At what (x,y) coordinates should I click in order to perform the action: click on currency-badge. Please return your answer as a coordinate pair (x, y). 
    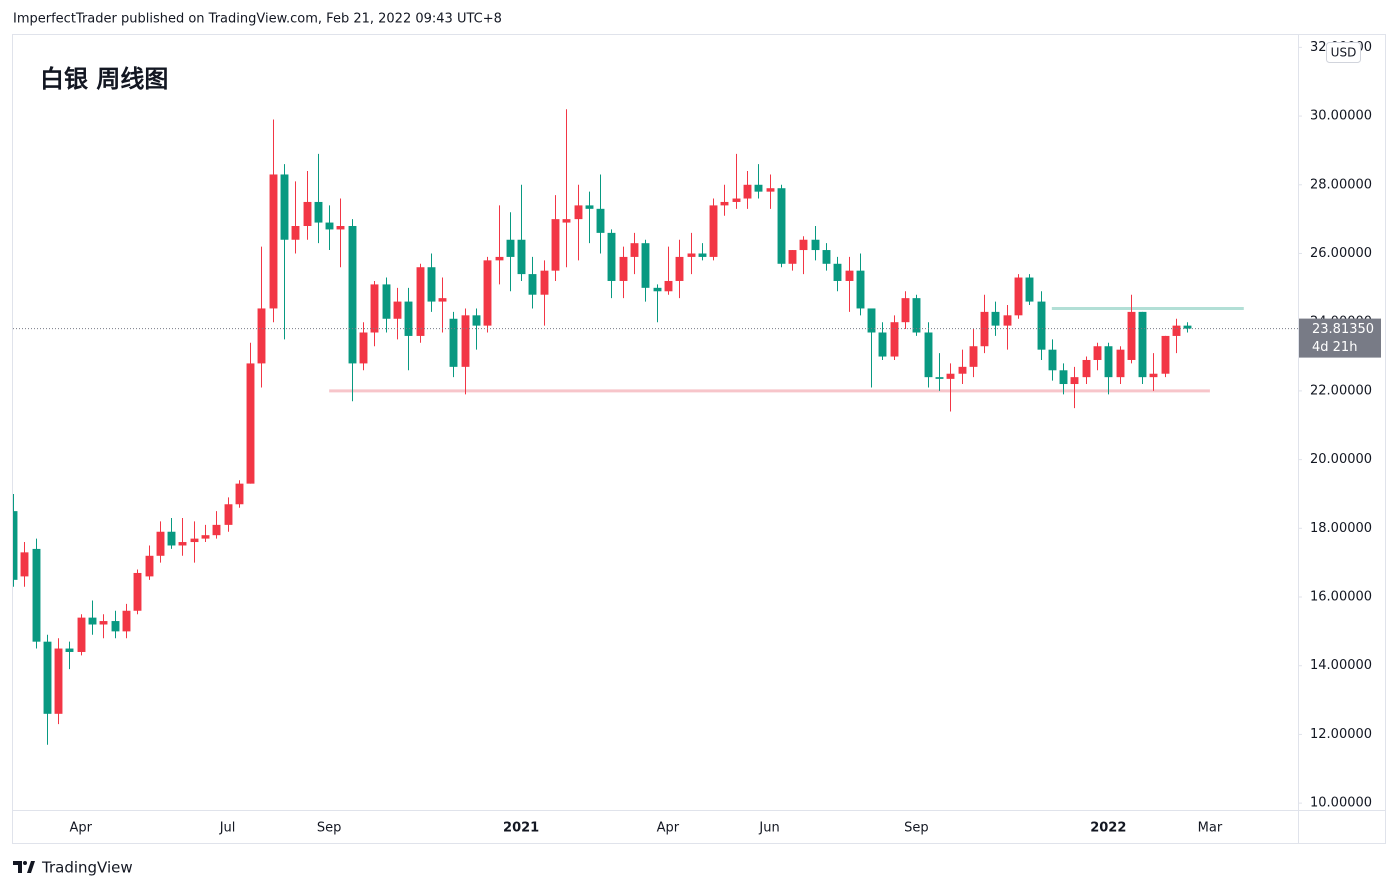
    Looking at the image, I should click on (1343, 52).